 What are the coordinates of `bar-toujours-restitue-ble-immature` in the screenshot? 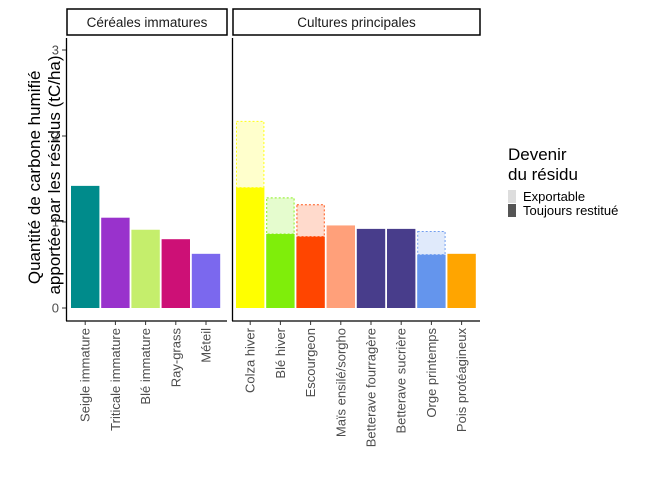 It's located at (145, 268).